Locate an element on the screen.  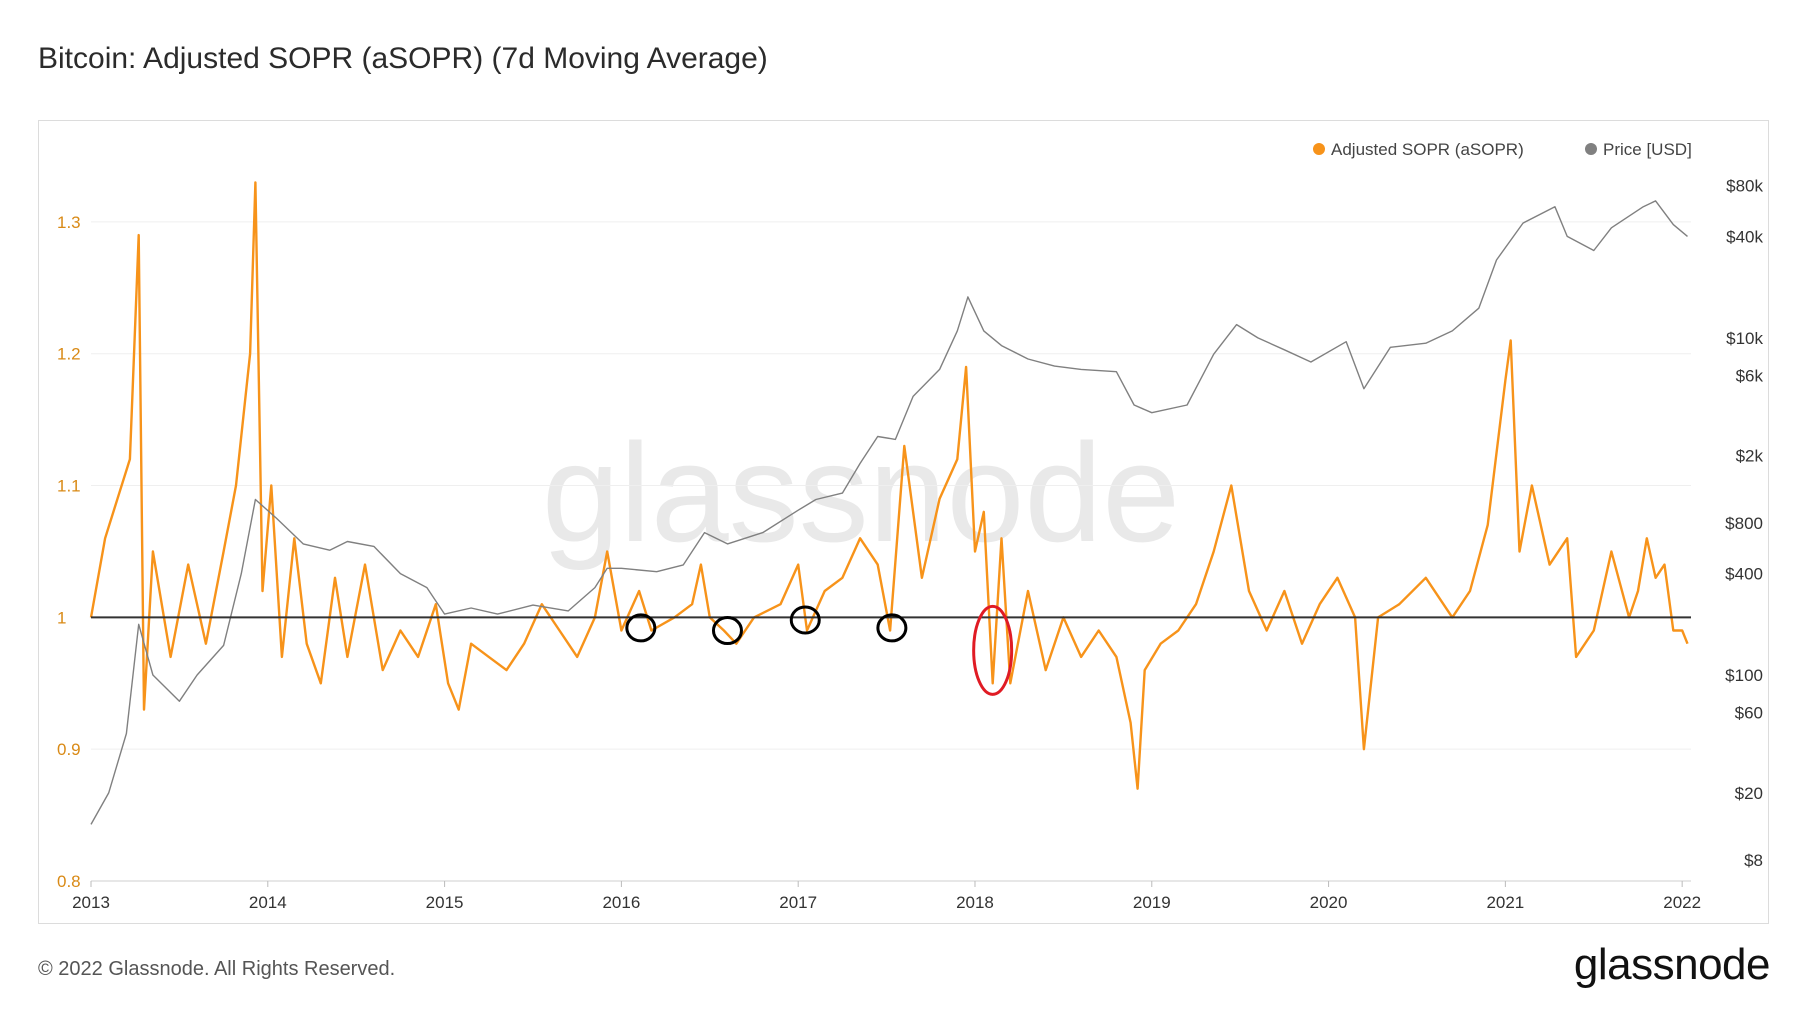
y-left-tick-label: 1.2 is located at coordinates (69, 354).